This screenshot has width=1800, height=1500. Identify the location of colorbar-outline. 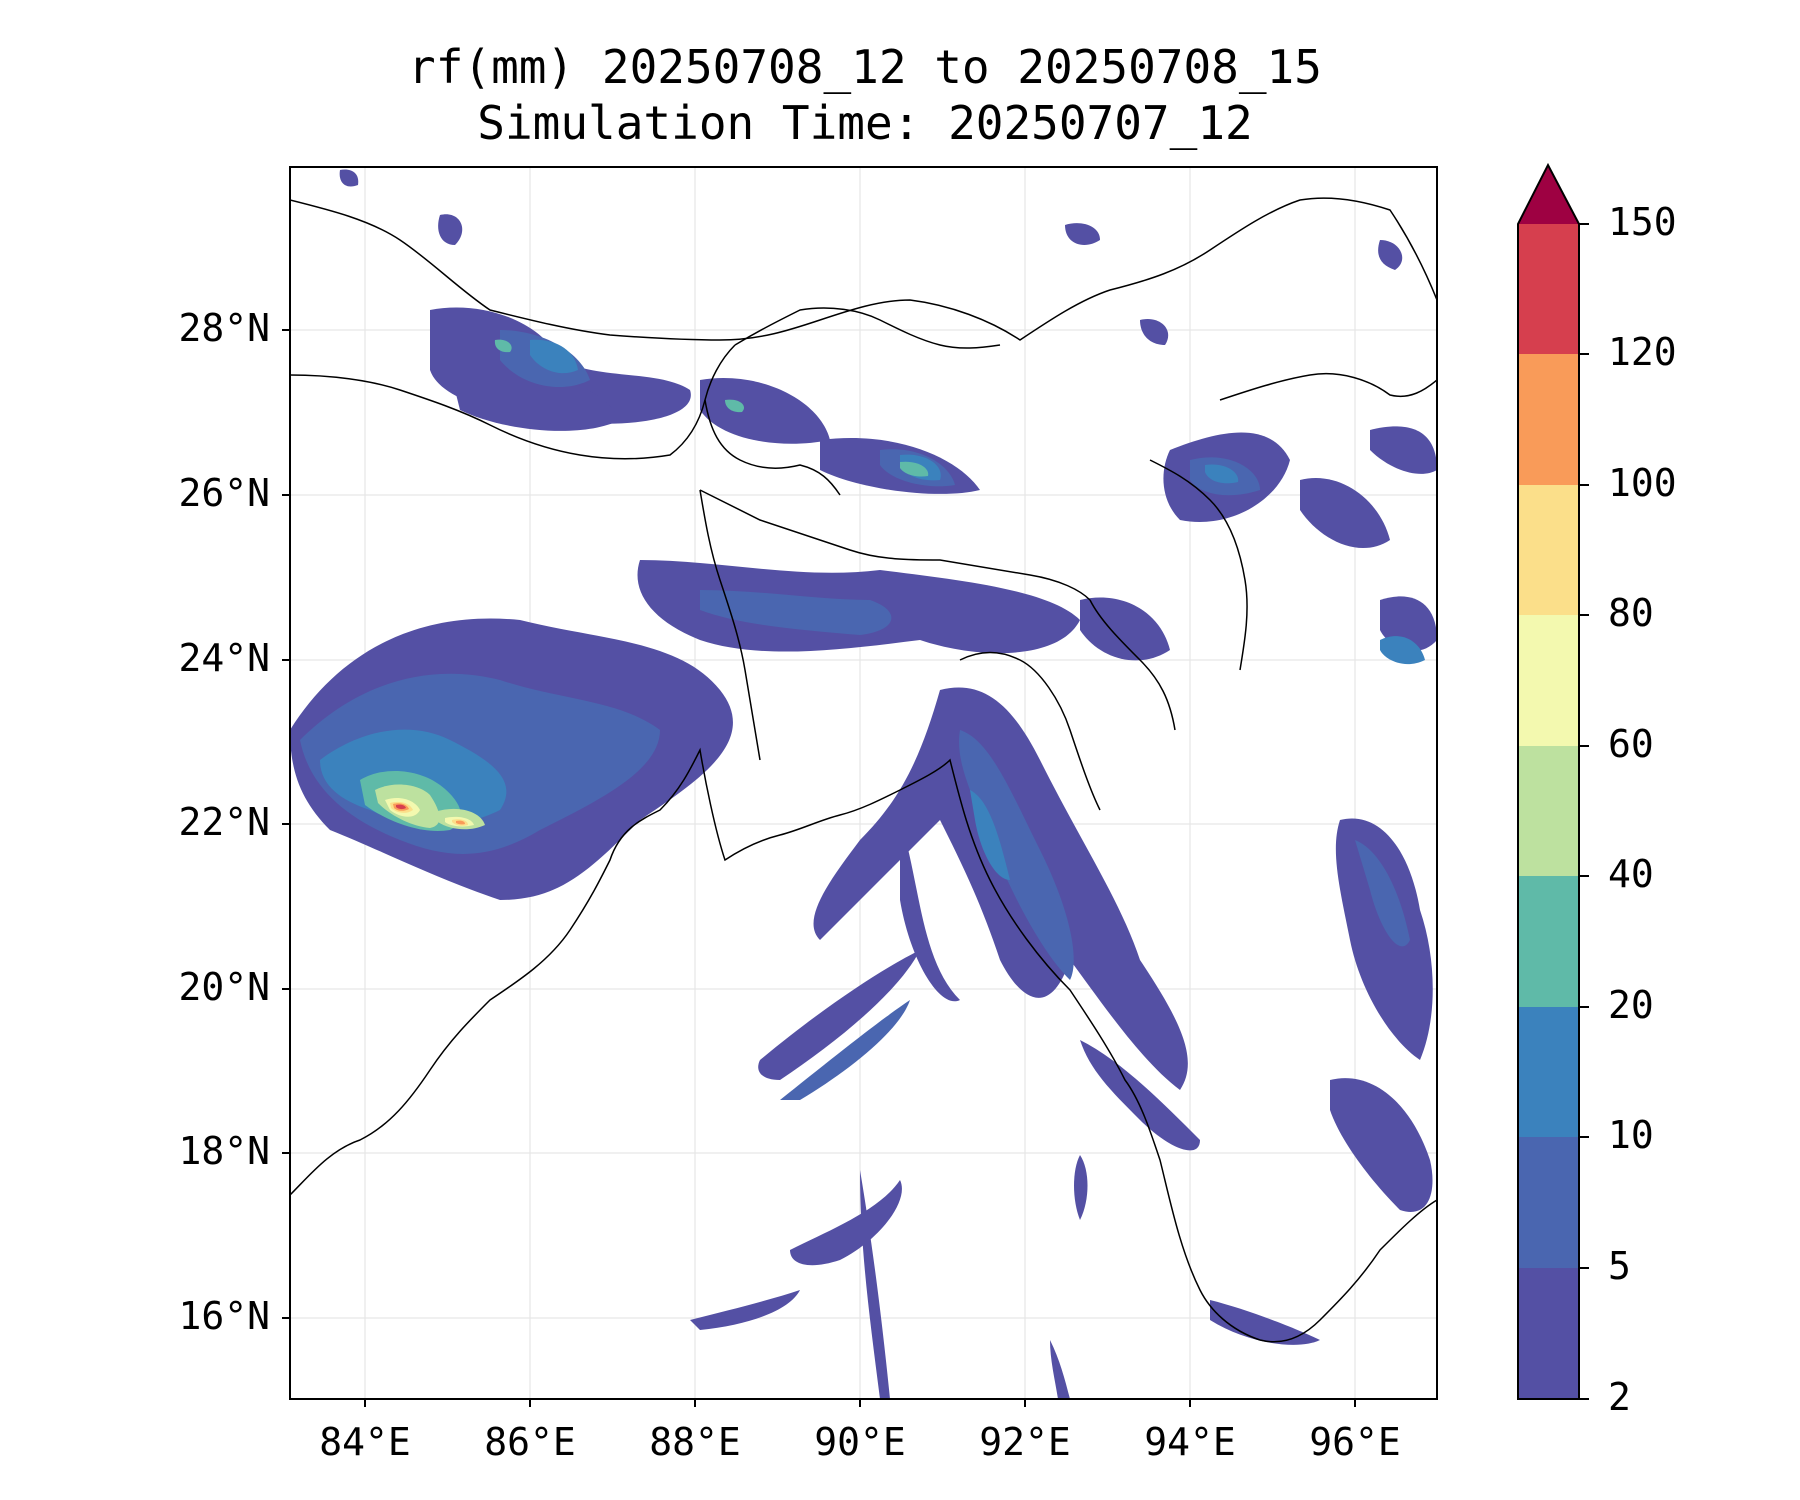
(1548, 781).